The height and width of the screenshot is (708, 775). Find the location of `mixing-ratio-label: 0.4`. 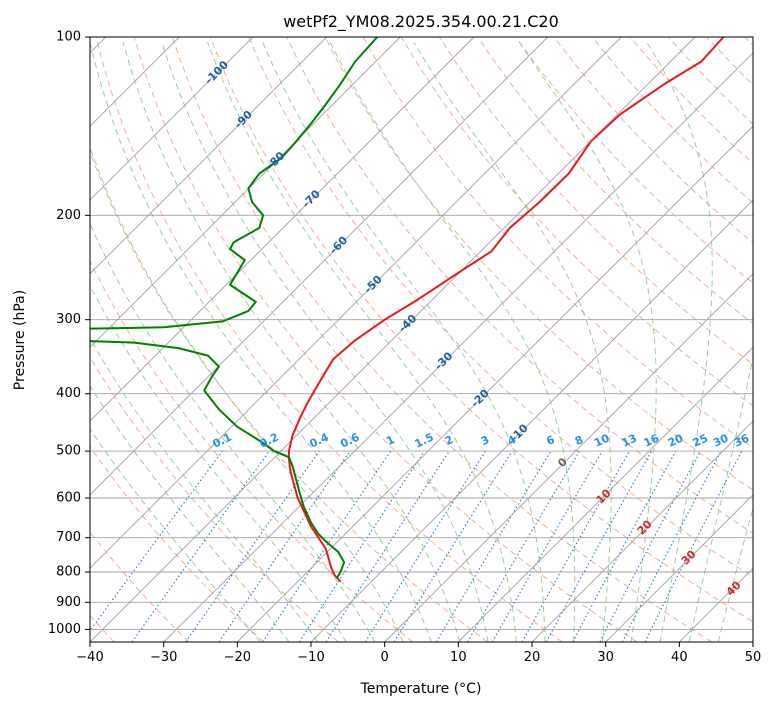

mixing-ratio-label: 0.4 is located at coordinates (319, 440).